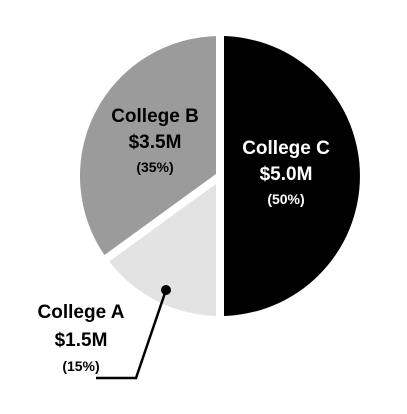 The width and height of the screenshot is (407, 414). I want to click on college-a-leader-line, so click(132, 334).